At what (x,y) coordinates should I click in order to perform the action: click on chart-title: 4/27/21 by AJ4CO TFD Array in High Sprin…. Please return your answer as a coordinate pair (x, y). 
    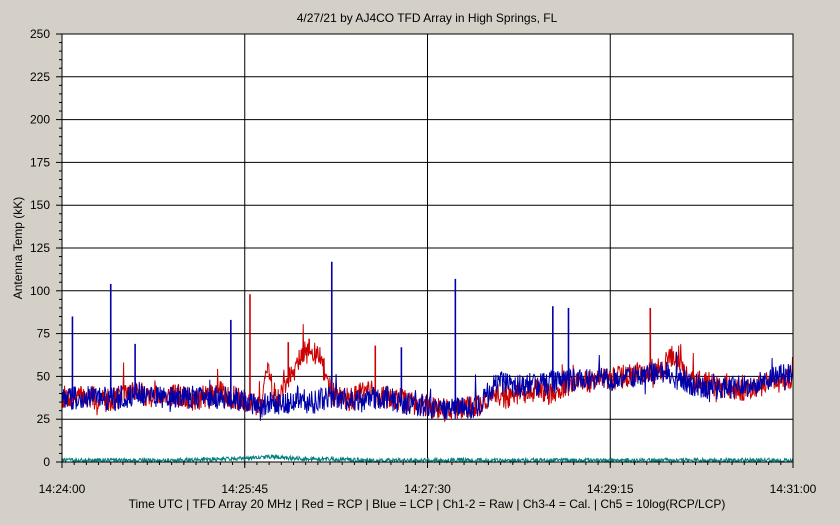
    Looking at the image, I should click on (427, 18).